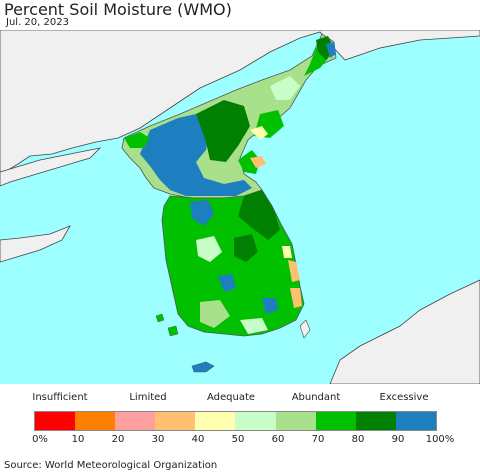  Describe the element at coordinates (118, 439) in the screenshot. I see `legend-tick: 20` at that location.